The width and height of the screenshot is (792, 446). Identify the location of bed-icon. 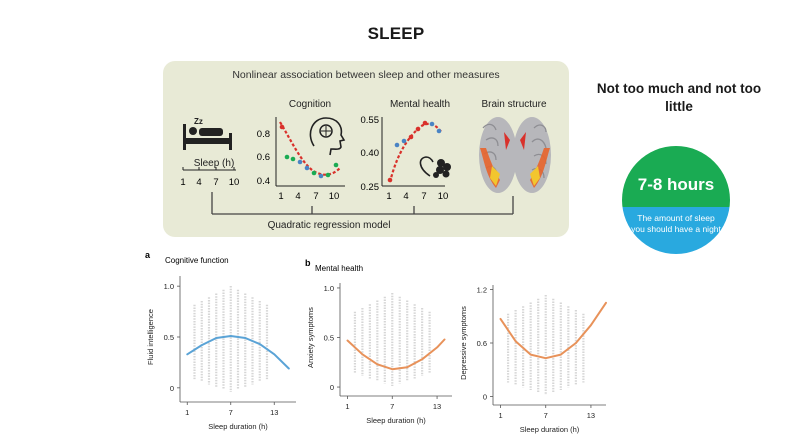
(207, 137).